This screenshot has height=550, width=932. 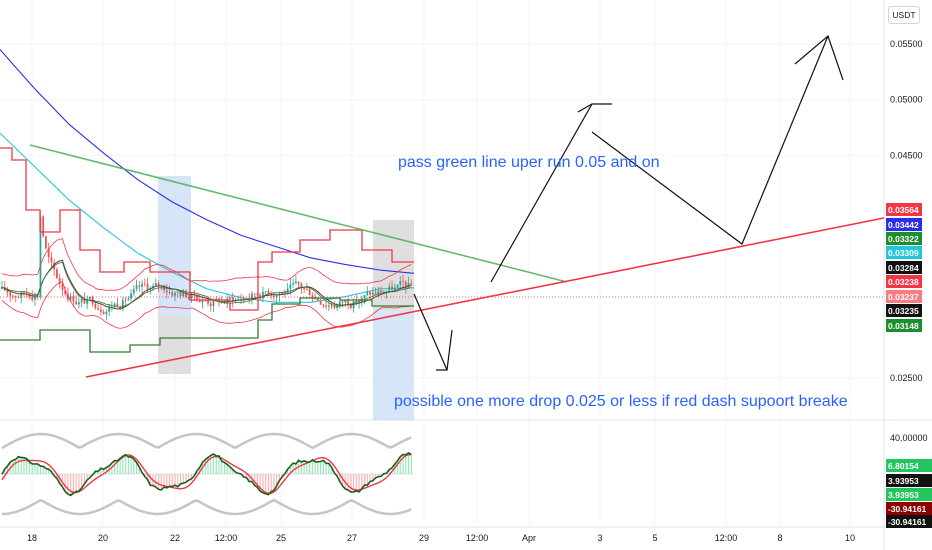 What do you see at coordinates (904, 15) in the screenshot?
I see `currency-badge: USDT` at bounding box center [904, 15].